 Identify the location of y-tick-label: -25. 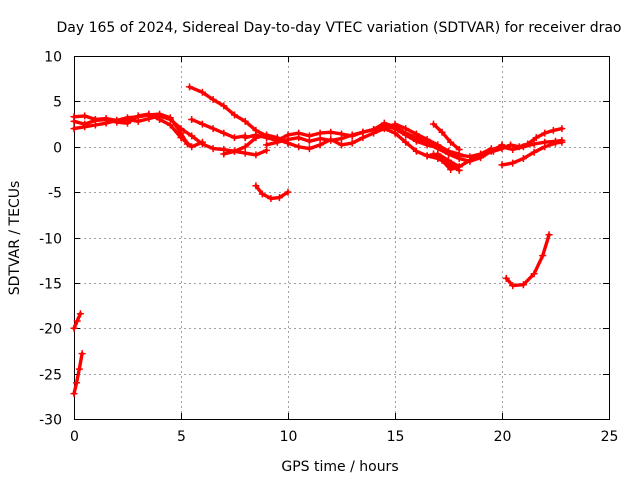
(50, 376).